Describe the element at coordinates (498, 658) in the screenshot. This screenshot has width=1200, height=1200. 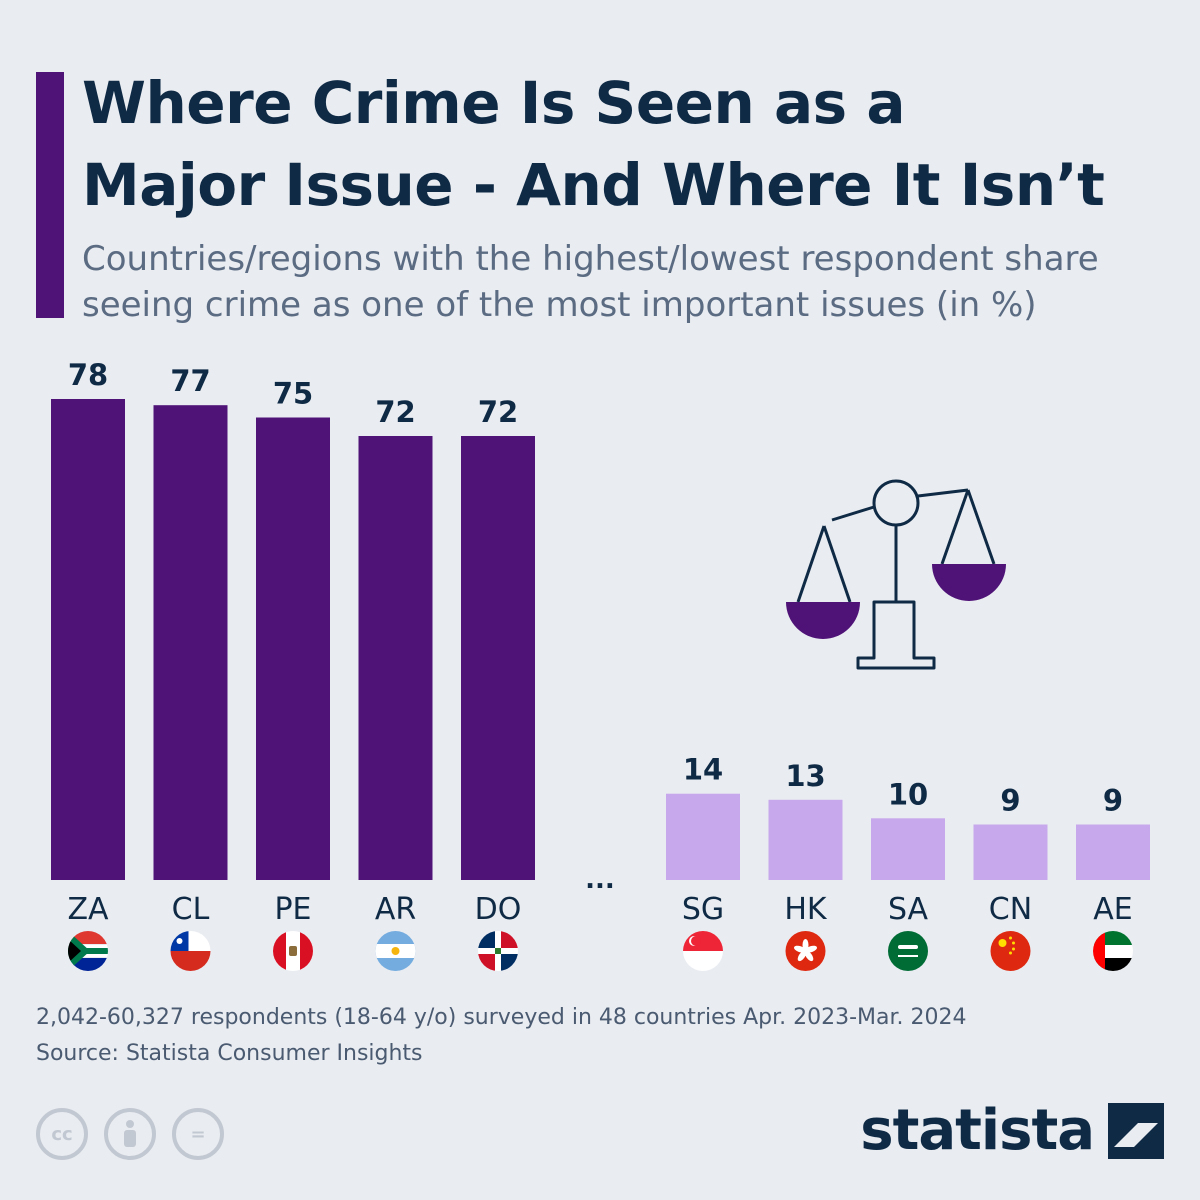
I see `bar-do` at that location.